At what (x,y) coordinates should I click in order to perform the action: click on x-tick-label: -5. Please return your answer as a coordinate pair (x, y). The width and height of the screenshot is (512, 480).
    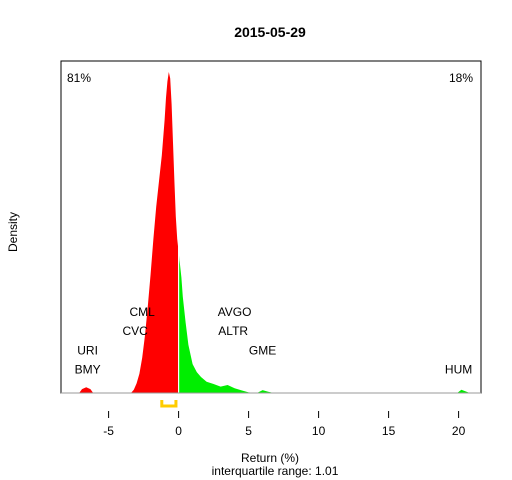
    Looking at the image, I should click on (108, 431).